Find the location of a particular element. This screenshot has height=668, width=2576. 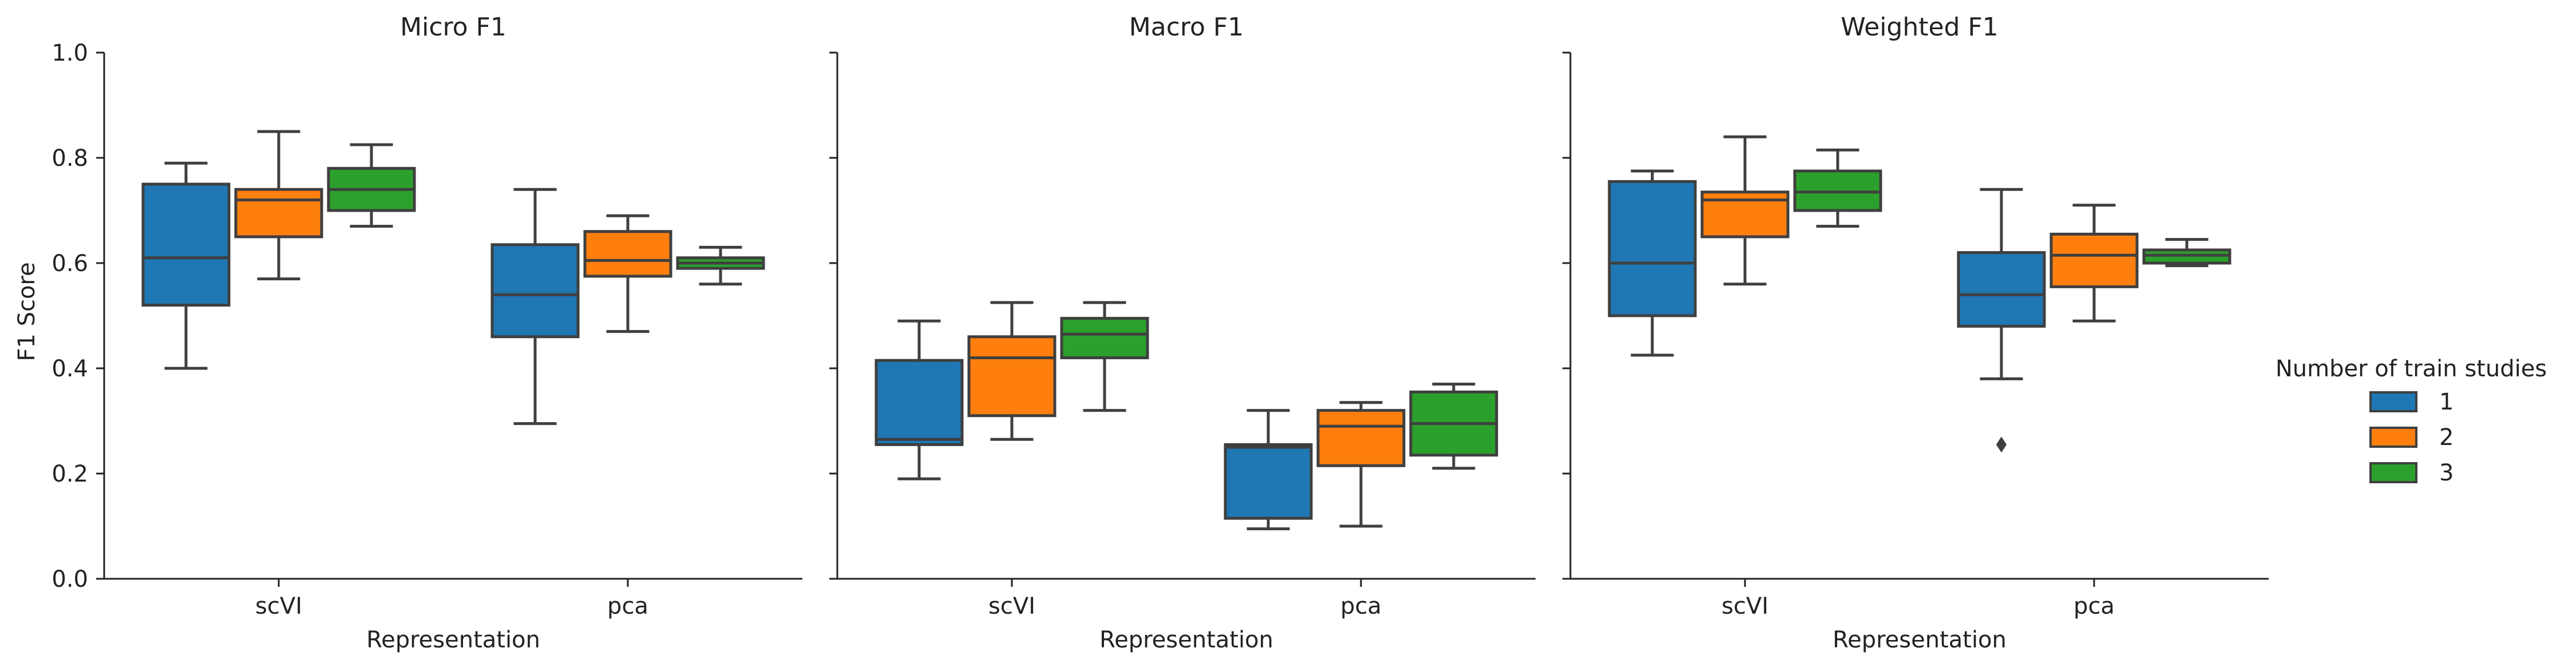

legend-title: Number of train studies is located at coordinates (2411, 369).